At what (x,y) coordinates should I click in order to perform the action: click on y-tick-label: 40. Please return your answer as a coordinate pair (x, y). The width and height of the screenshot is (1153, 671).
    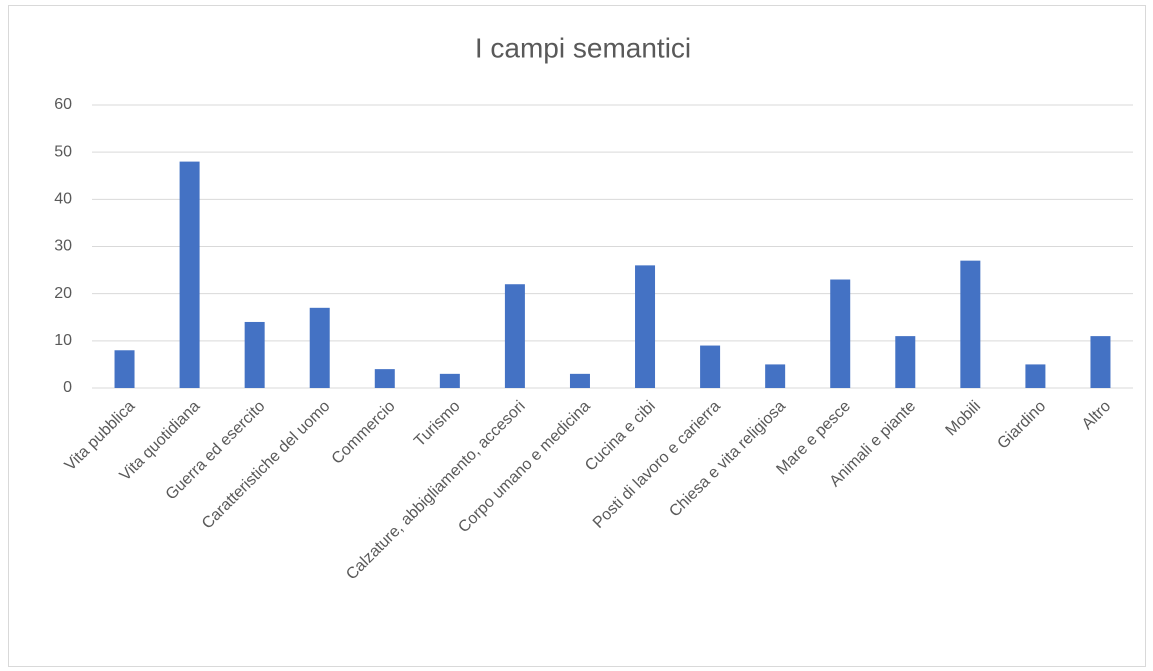
    Looking at the image, I should click on (63, 199).